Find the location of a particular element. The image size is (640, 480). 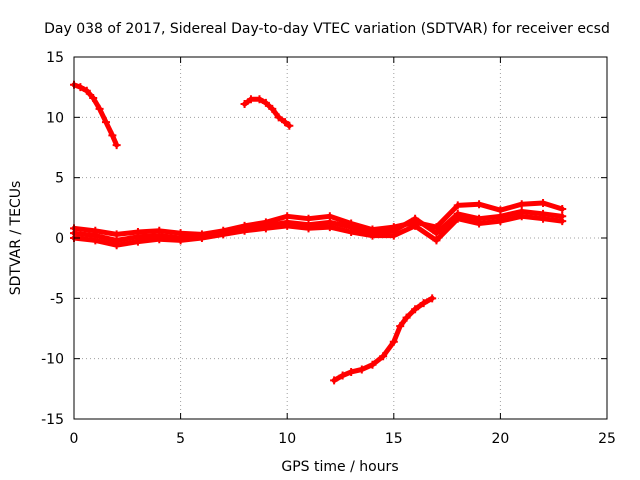

series-arc-high-mid is located at coordinates (267, 112).